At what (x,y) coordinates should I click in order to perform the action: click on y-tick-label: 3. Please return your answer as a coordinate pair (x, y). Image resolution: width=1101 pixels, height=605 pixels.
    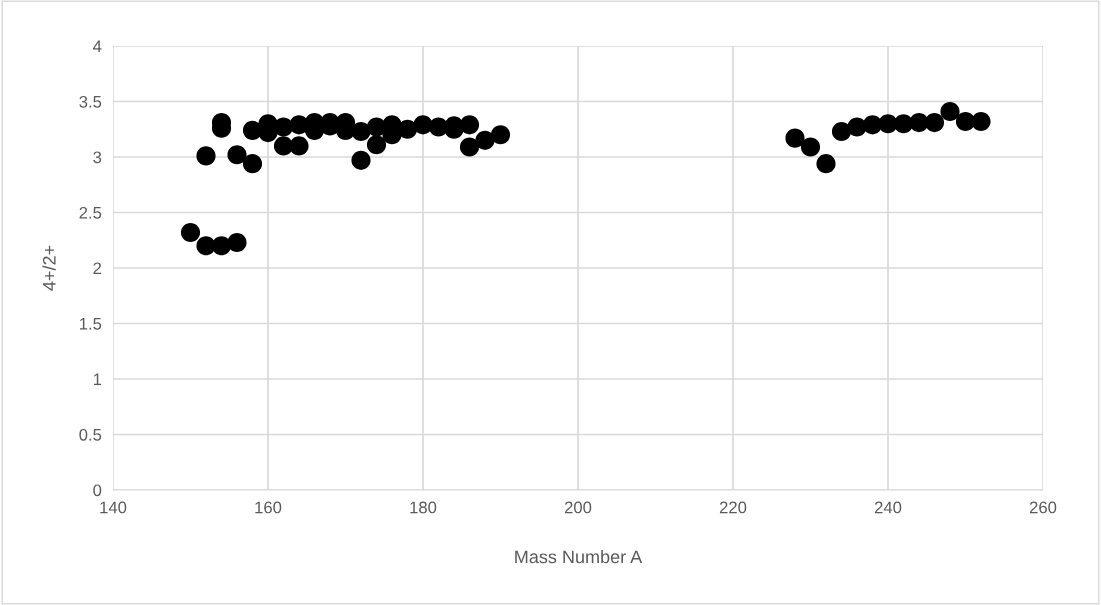
    Looking at the image, I should click on (97, 157).